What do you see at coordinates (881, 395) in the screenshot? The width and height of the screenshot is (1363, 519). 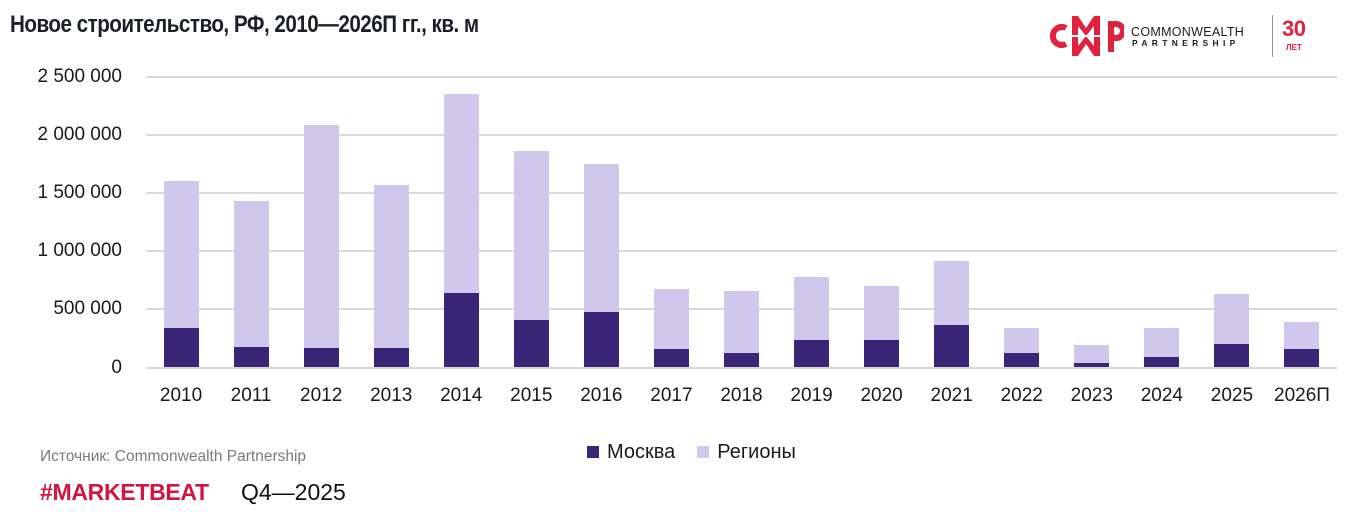 I see `x-axis-tick-label: 2020` at bounding box center [881, 395].